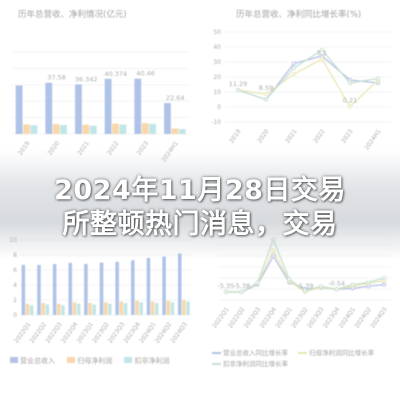 This screenshot has height=400, width=400. What do you see at coordinates (347, 136) in the screenshot?
I see `x-tick-label: 2023` at bounding box center [347, 136].